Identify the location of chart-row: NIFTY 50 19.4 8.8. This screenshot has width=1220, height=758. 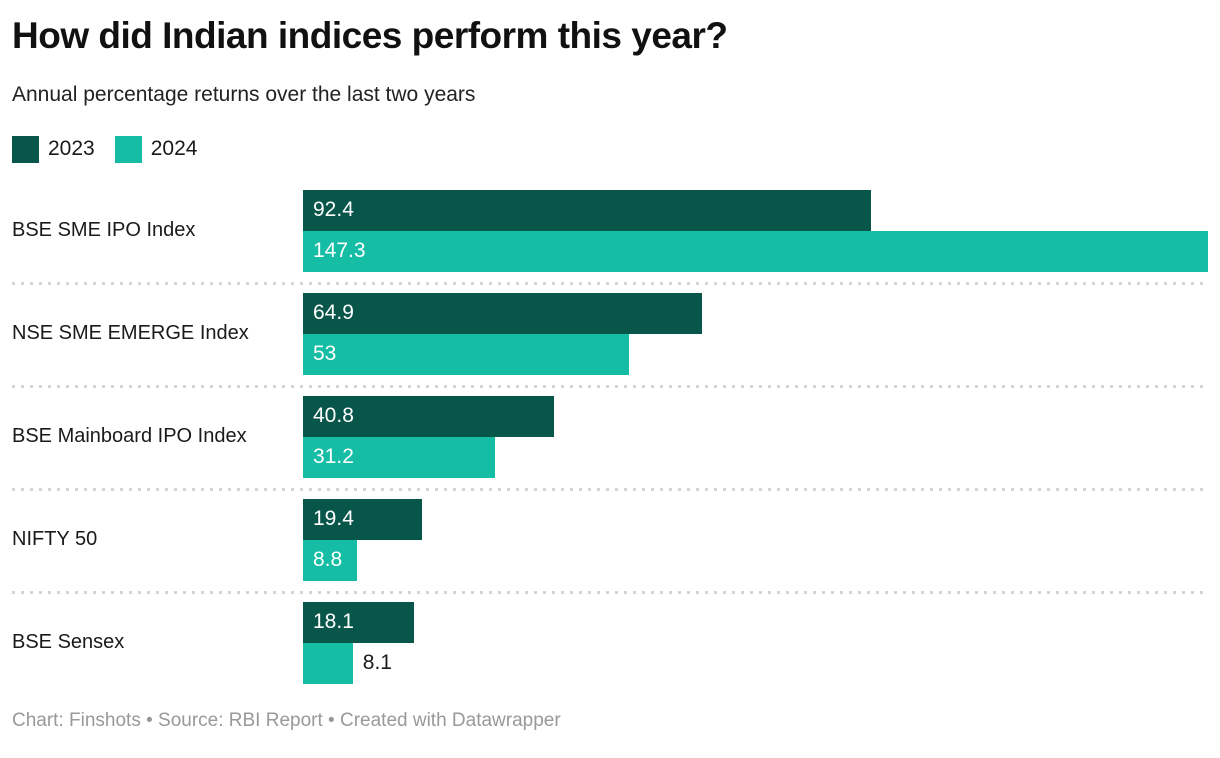
(610, 539).